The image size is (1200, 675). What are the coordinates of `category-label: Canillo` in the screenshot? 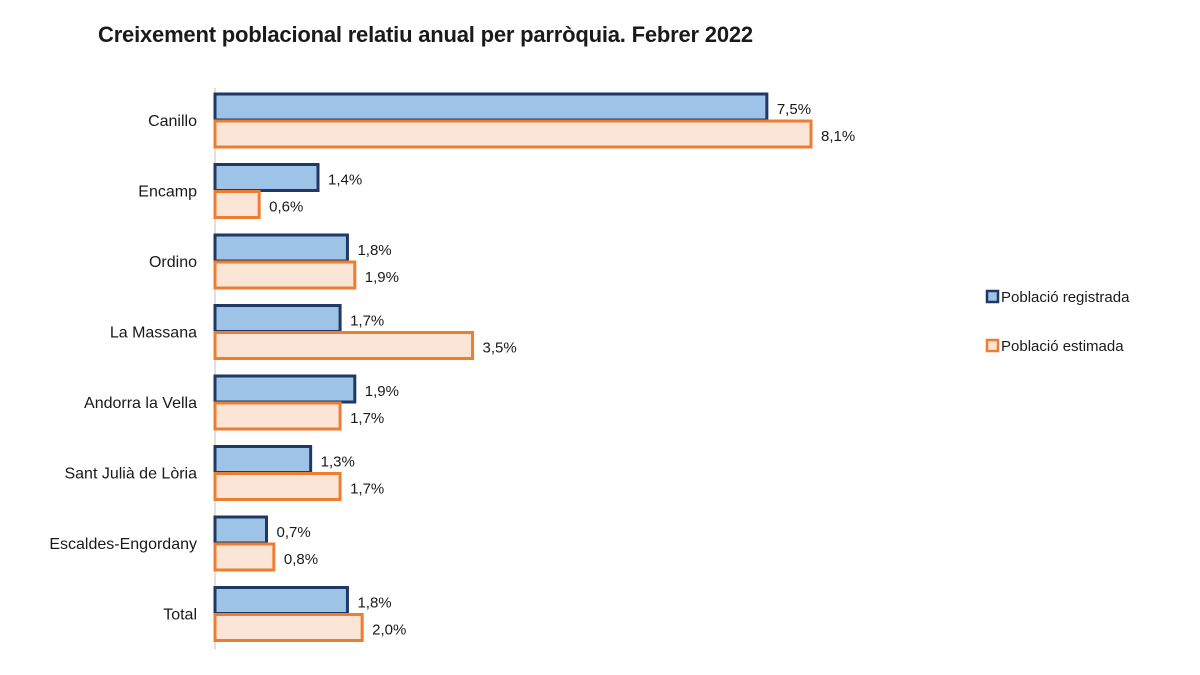 It's located at (172, 121).